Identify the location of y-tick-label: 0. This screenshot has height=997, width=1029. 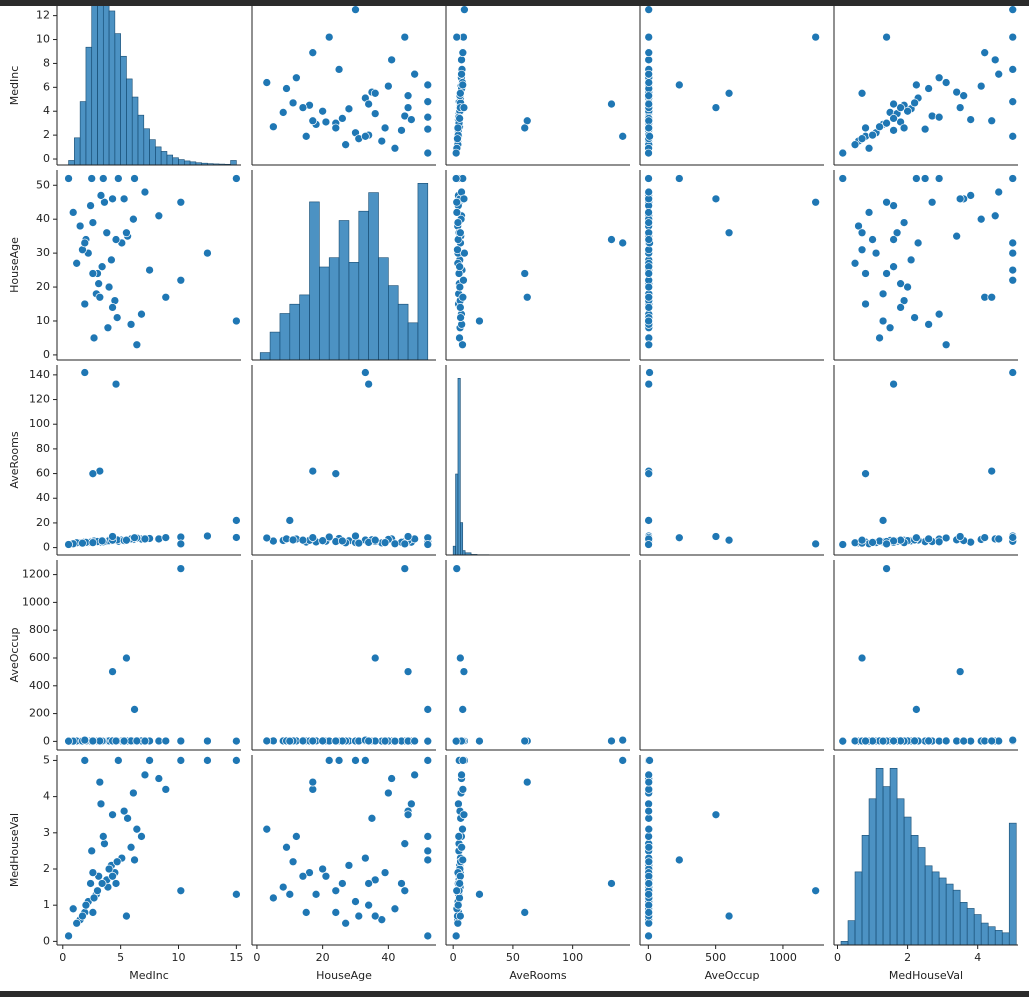
(46, 940).